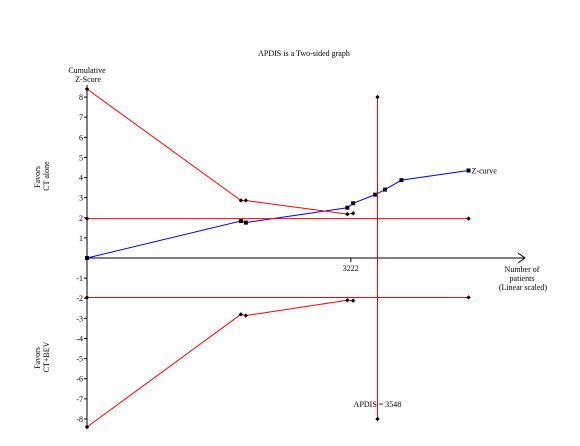 The height and width of the screenshot is (446, 580). What do you see at coordinates (351, 268) in the screenshot?
I see `x-tick-label: 3222` at bounding box center [351, 268].